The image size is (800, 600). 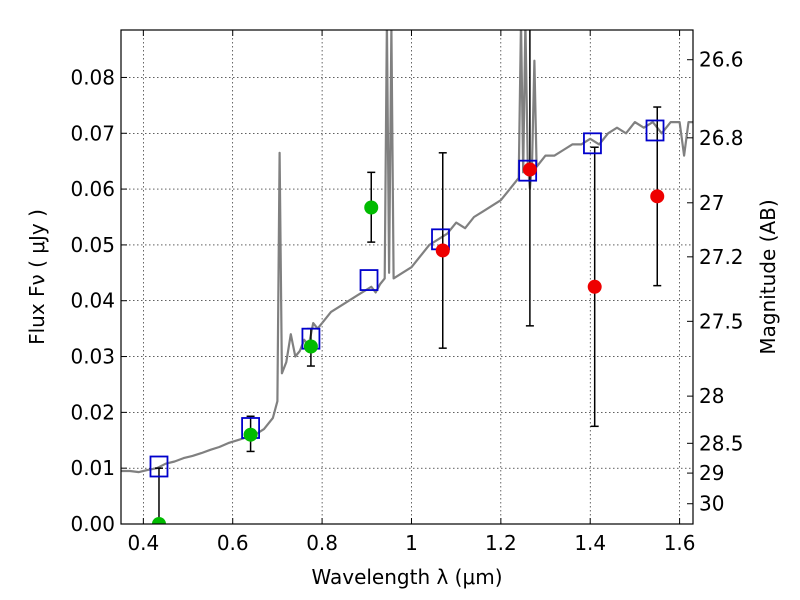 I want to click on x-tick-label: 0.4, so click(x=143, y=543).